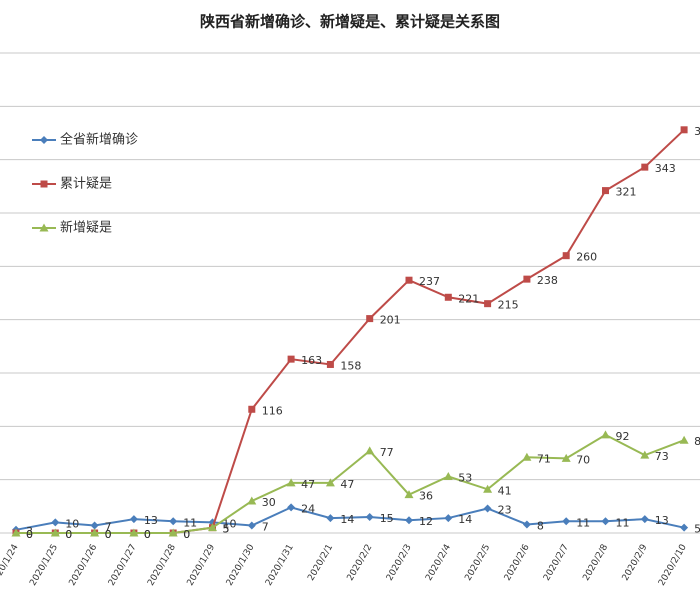 The width and height of the screenshot is (700, 600). Describe the element at coordinates (468, 298) in the screenshot. I see `data-label: 221` at that location.